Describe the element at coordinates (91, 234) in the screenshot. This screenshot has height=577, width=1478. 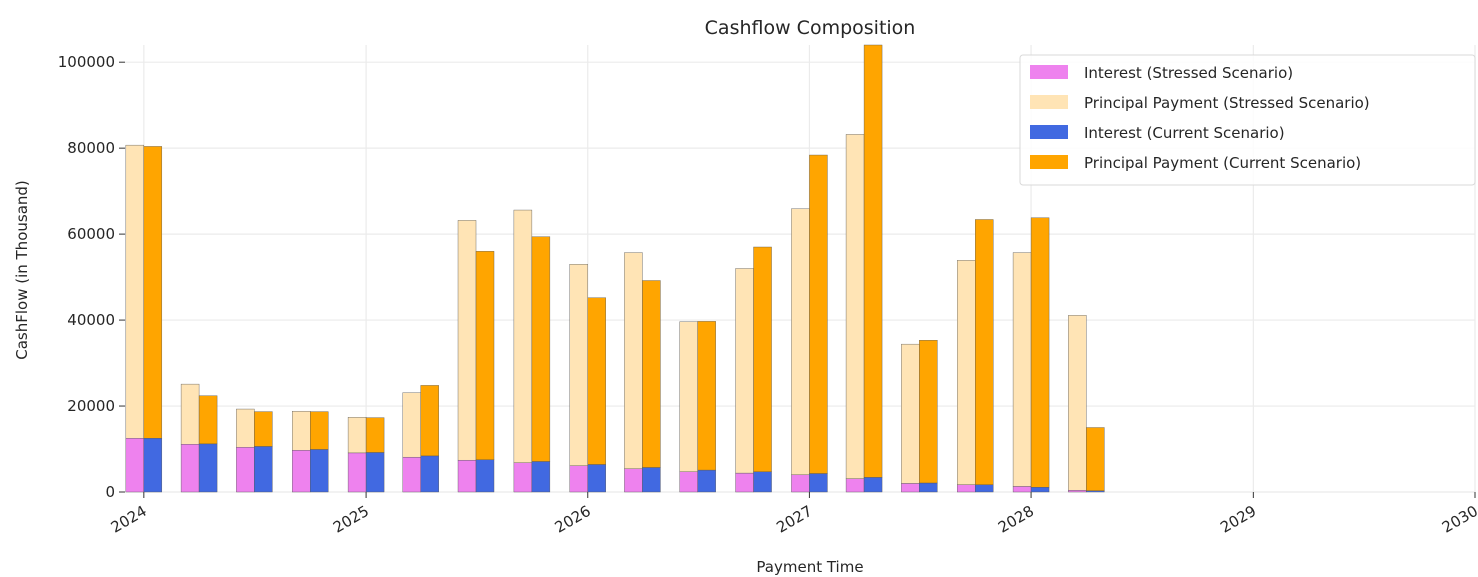
I see `y-tick-label: 60000` at that location.